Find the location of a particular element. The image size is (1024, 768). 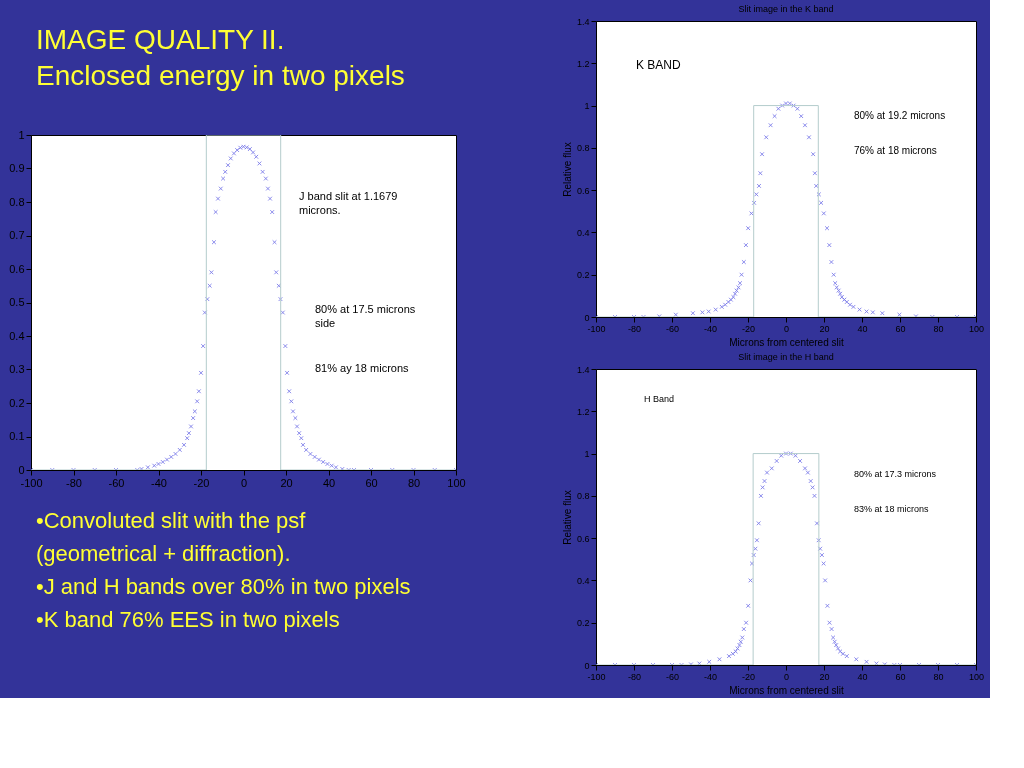

y-tick-label: 0.7 is located at coordinates (17, 235).